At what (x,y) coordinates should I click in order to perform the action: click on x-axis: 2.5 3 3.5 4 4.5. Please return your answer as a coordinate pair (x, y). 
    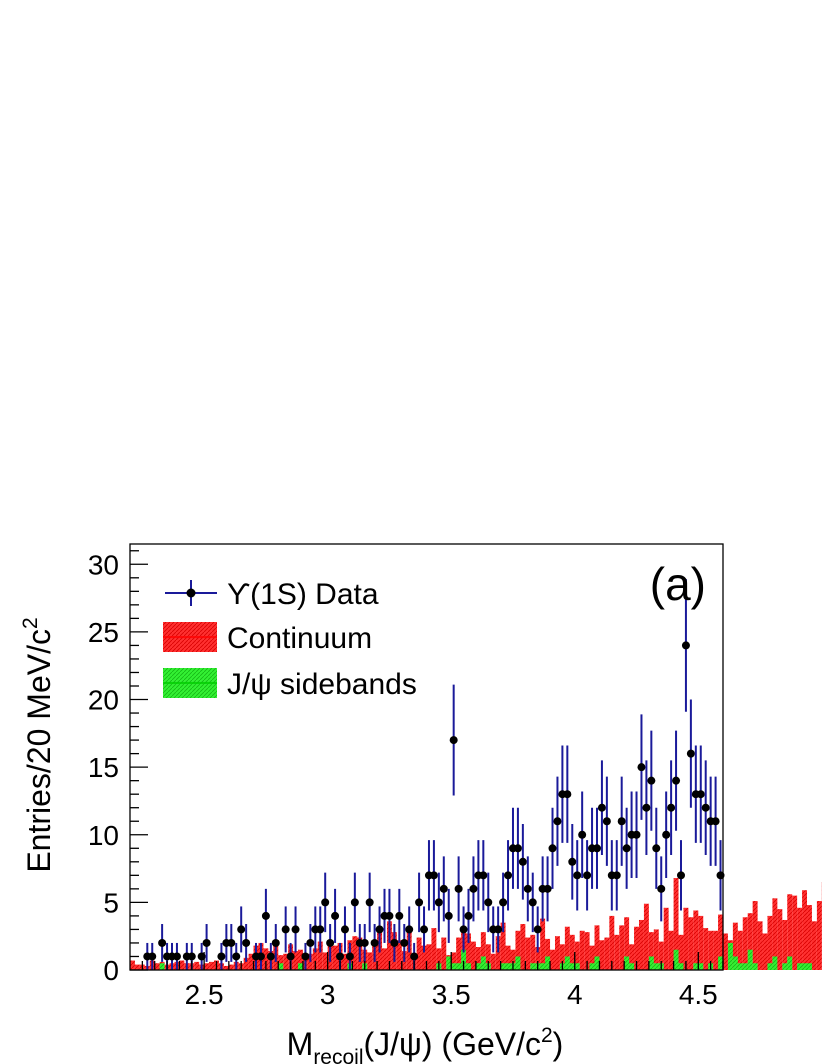
    Looking at the image, I should click on (432, 981).